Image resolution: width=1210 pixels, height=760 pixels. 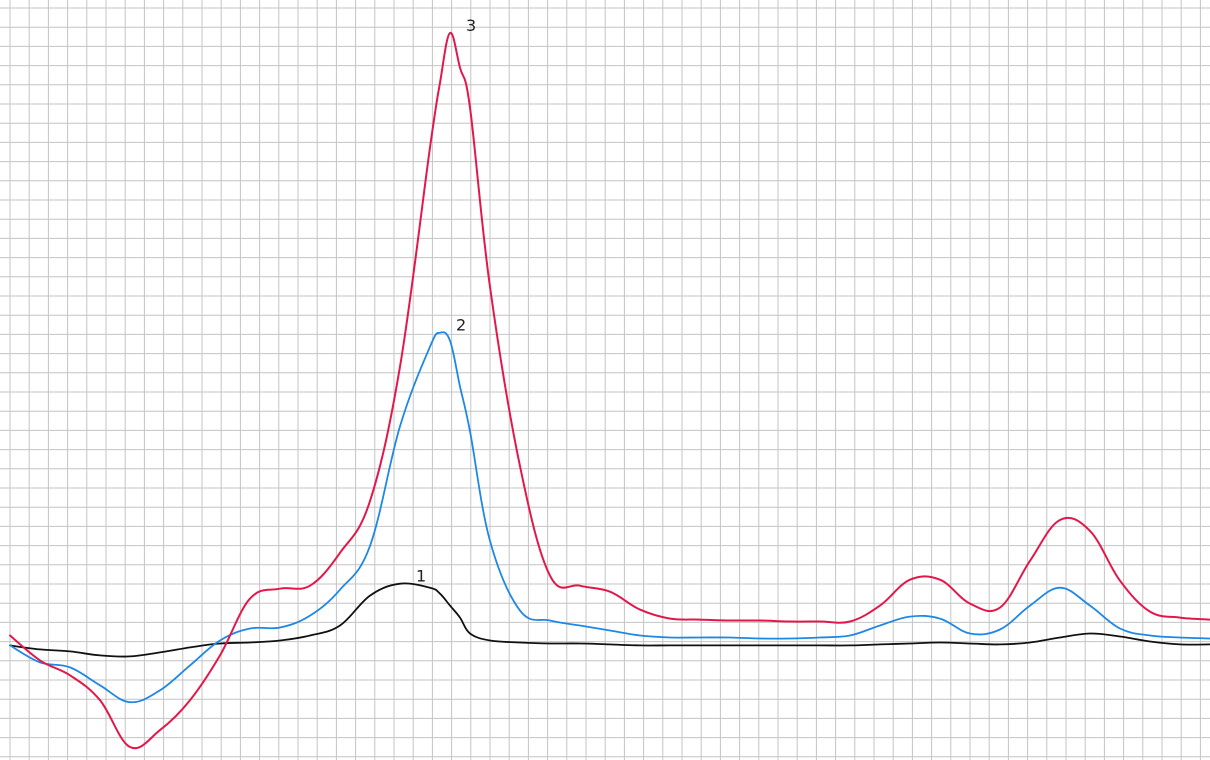 I want to click on series-label-2: 2, so click(x=461, y=325).